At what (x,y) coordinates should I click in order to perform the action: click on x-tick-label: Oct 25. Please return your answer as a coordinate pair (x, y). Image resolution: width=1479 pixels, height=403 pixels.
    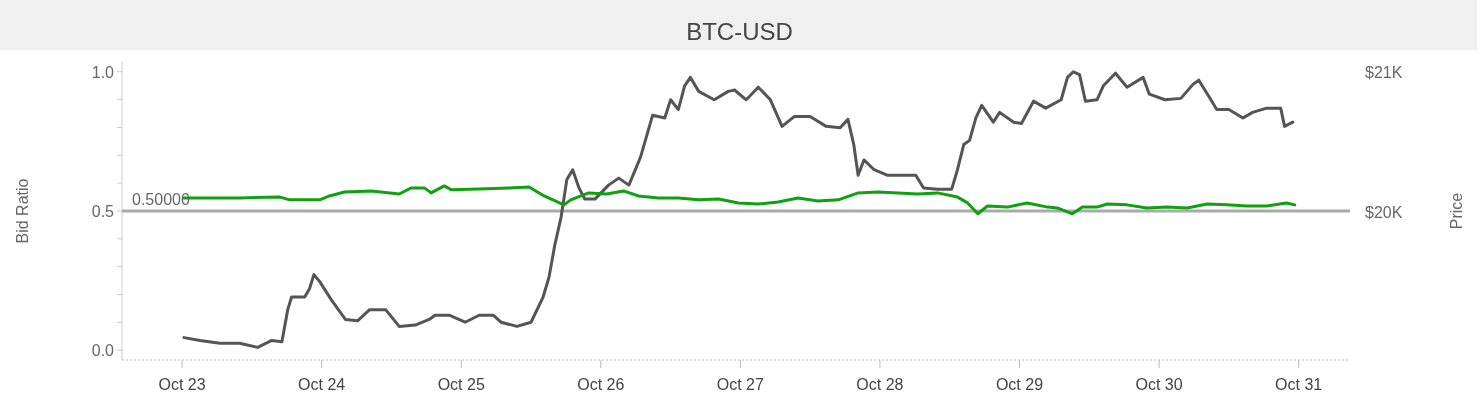
    Looking at the image, I should click on (461, 384).